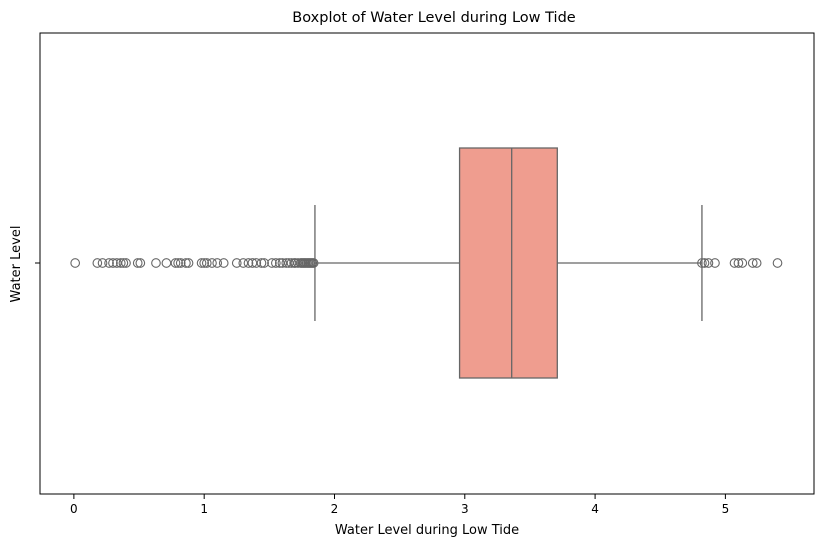  Describe the element at coordinates (433, 18) in the screenshot. I see `chart-title: Boxplot of Water Level during Low Tide` at that location.